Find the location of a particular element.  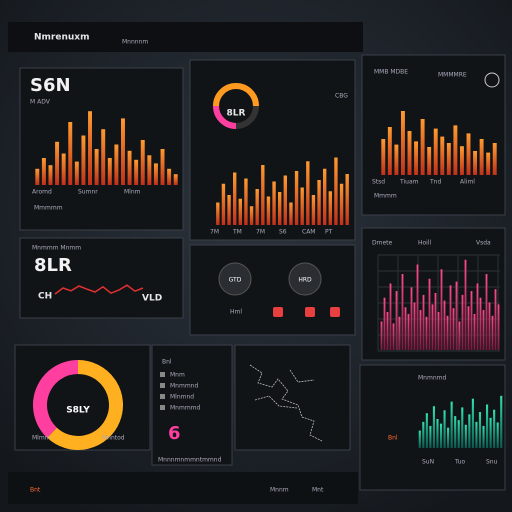

bottom-item: Mnt is located at coordinates (318, 490).